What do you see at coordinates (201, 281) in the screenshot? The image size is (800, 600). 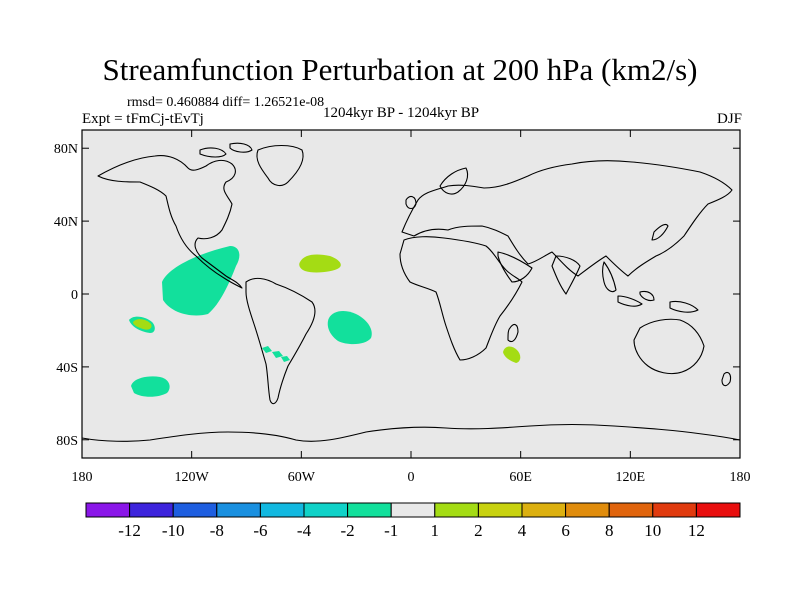 I see `anomaly-east-pacific-negative` at bounding box center [201, 281].